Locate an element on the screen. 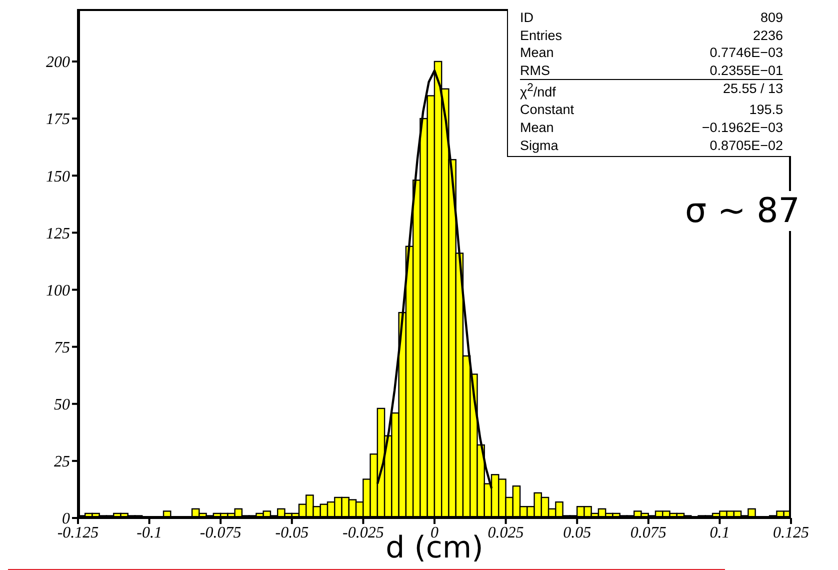  annotation: RMS is located at coordinates (535, 71).